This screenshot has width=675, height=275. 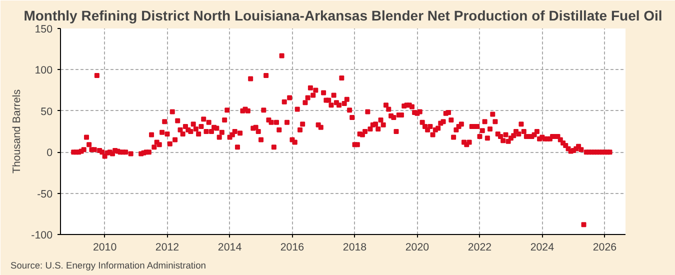 I want to click on source-note: Source: U.S. Energy Information Administration, so click(x=108, y=265).